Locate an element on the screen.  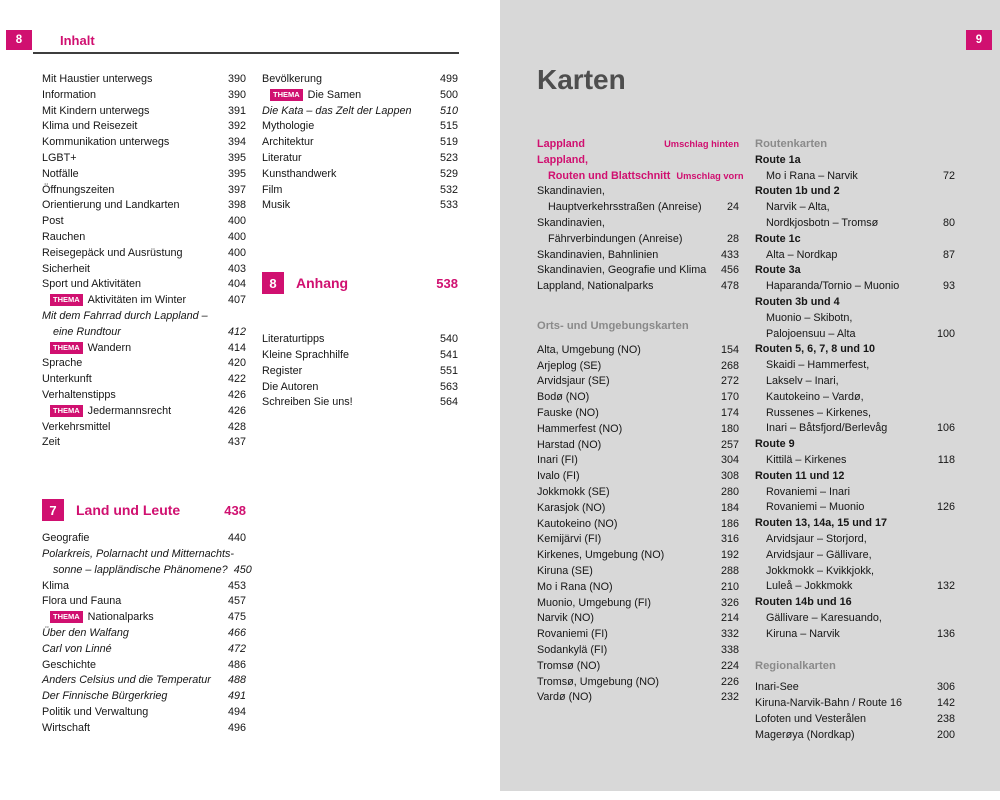
entry-label: Route 1a is located at coordinates (778, 159).